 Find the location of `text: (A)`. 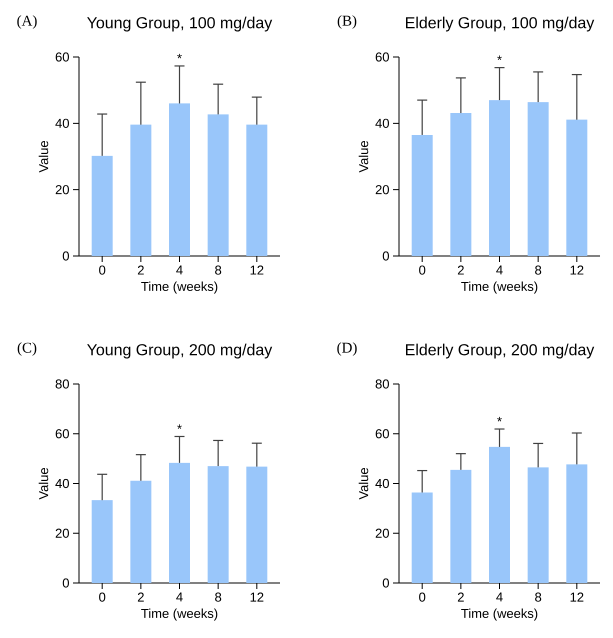

text: (A) is located at coordinates (27, 22).